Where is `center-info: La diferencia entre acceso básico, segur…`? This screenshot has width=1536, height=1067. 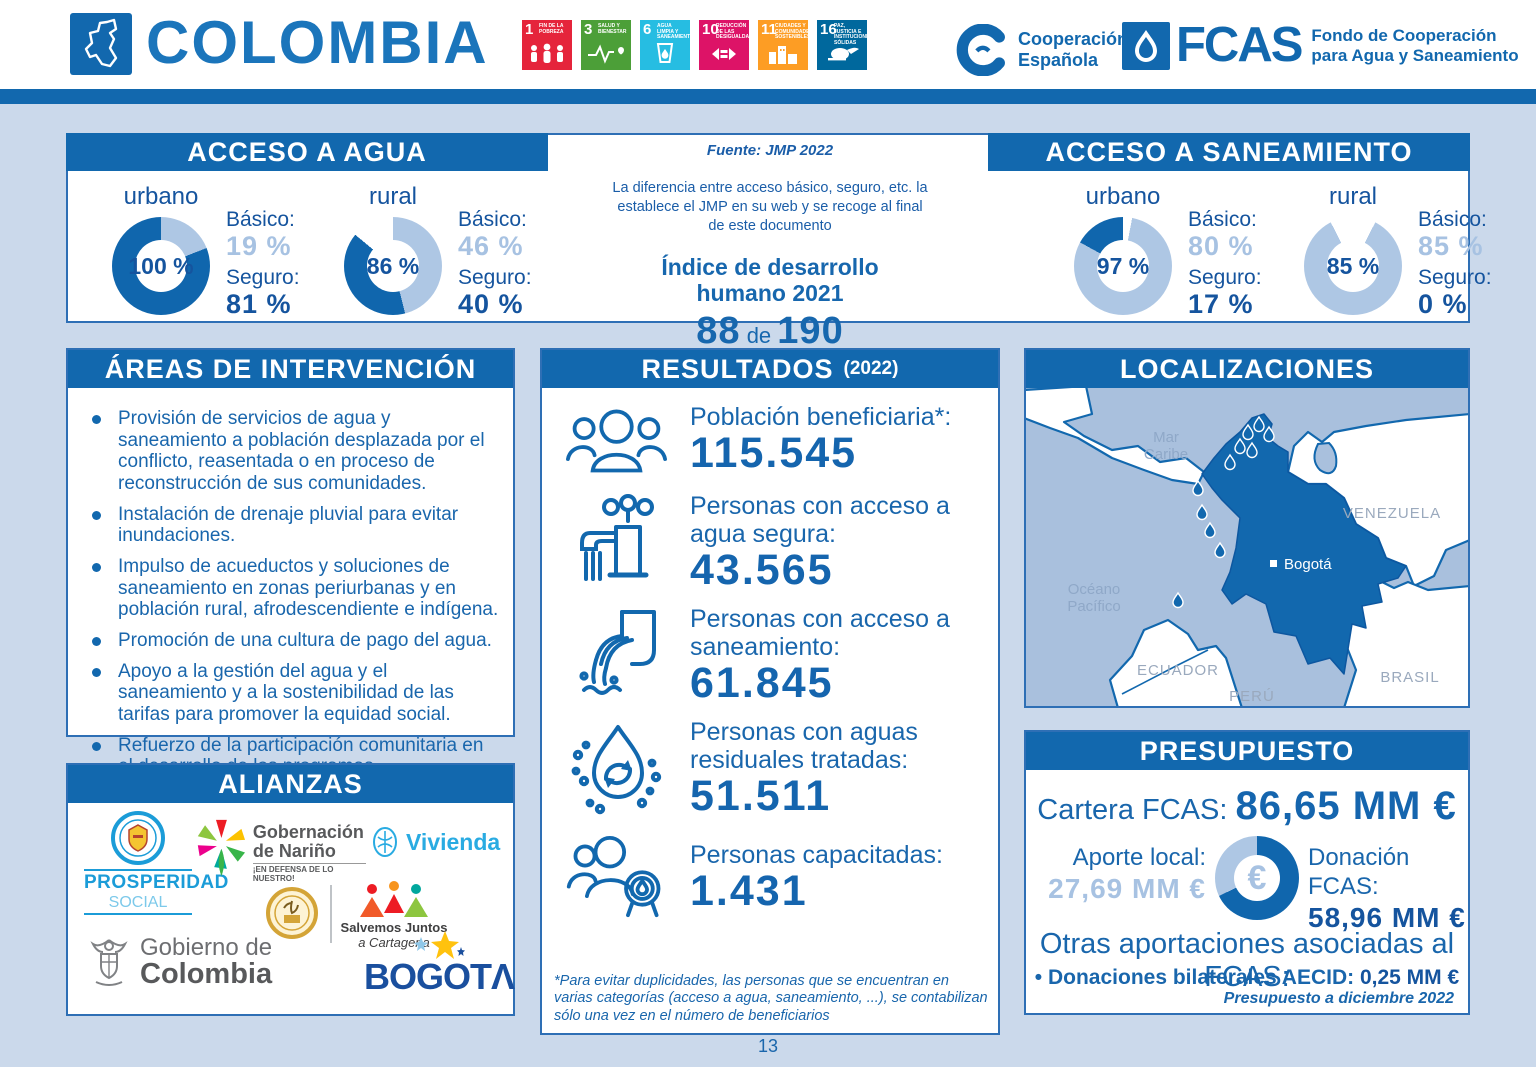 center-info: La diferencia entre acceso básico, segur… is located at coordinates (770, 266).